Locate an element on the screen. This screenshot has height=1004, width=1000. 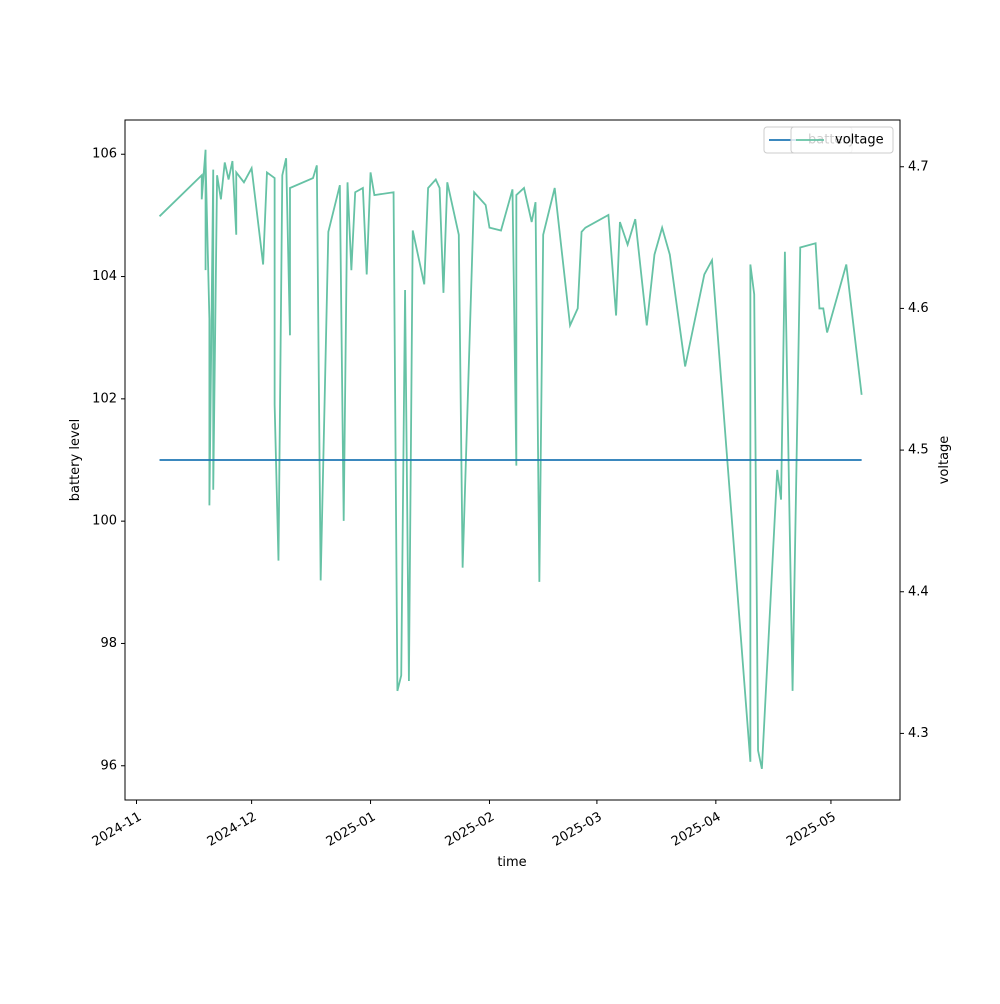
x-tick-label: 2025-04 is located at coordinates (696, 830).